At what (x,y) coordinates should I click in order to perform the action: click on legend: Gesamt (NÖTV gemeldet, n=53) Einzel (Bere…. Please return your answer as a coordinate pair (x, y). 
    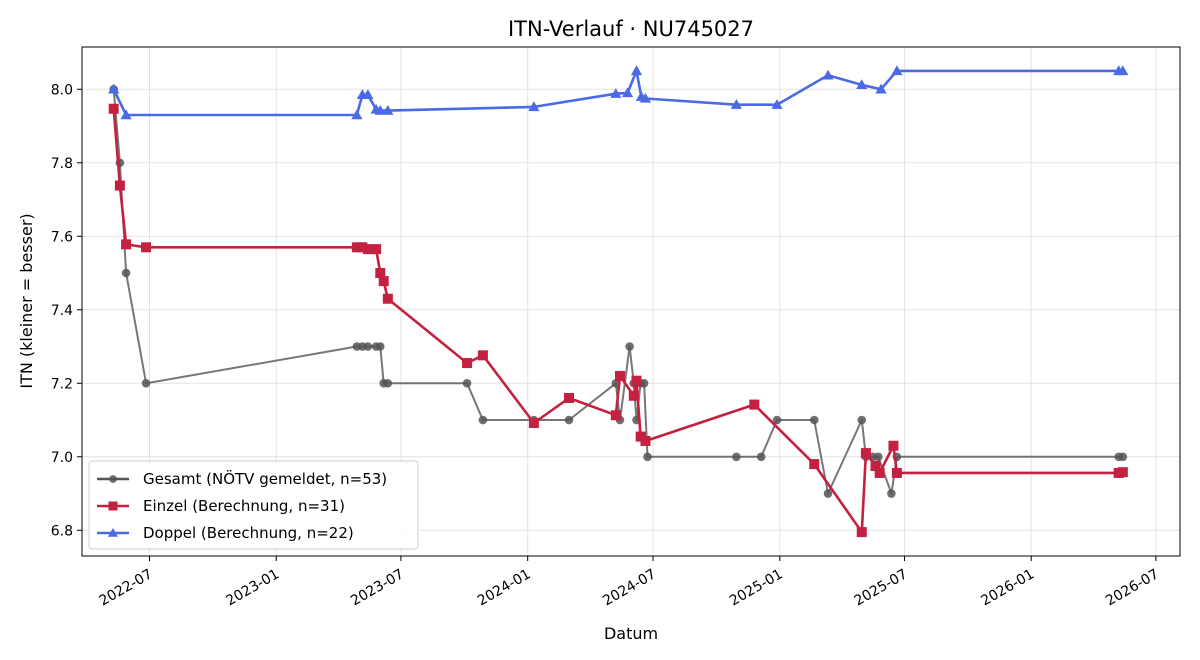
    Looking at the image, I should click on (253, 505).